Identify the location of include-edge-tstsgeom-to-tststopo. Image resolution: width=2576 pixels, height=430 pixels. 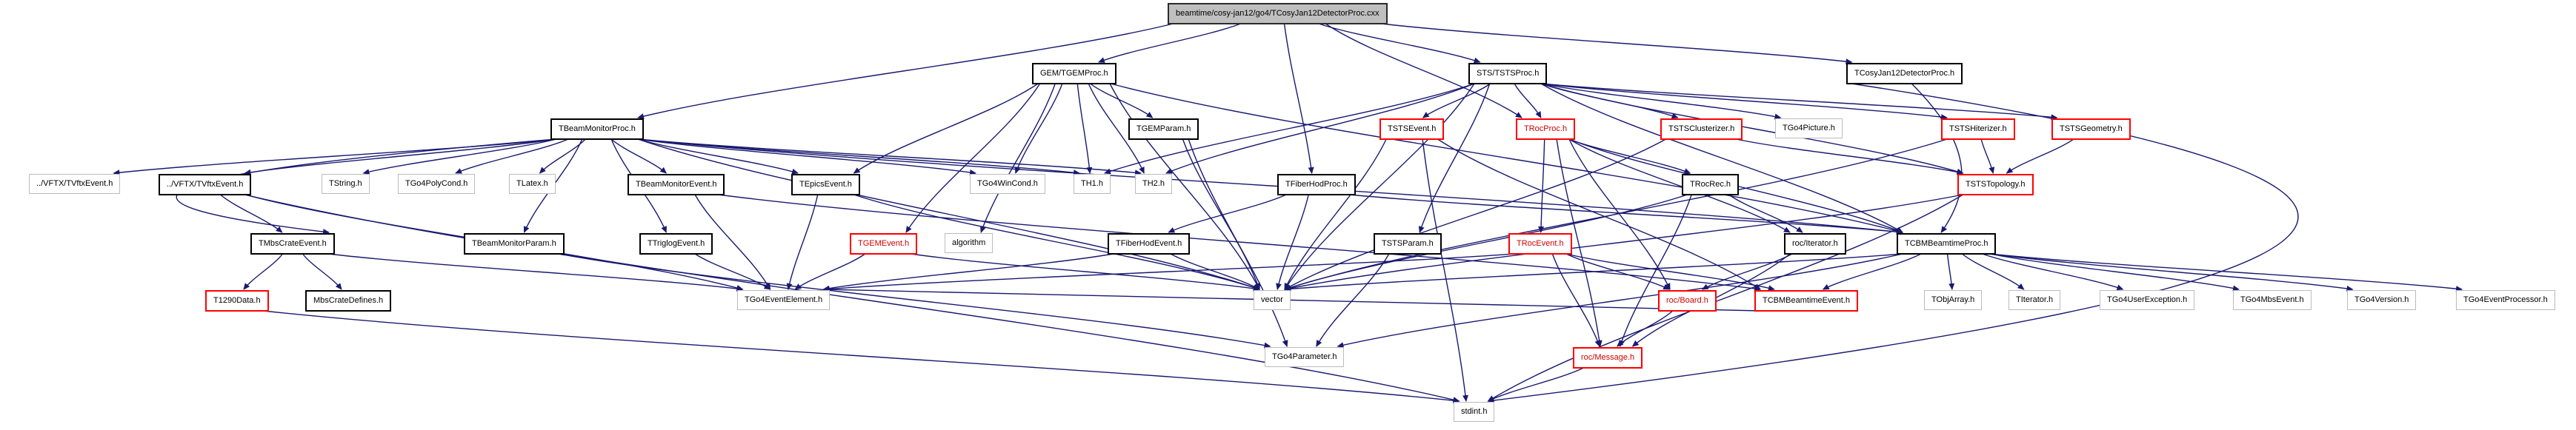
(2040, 156).